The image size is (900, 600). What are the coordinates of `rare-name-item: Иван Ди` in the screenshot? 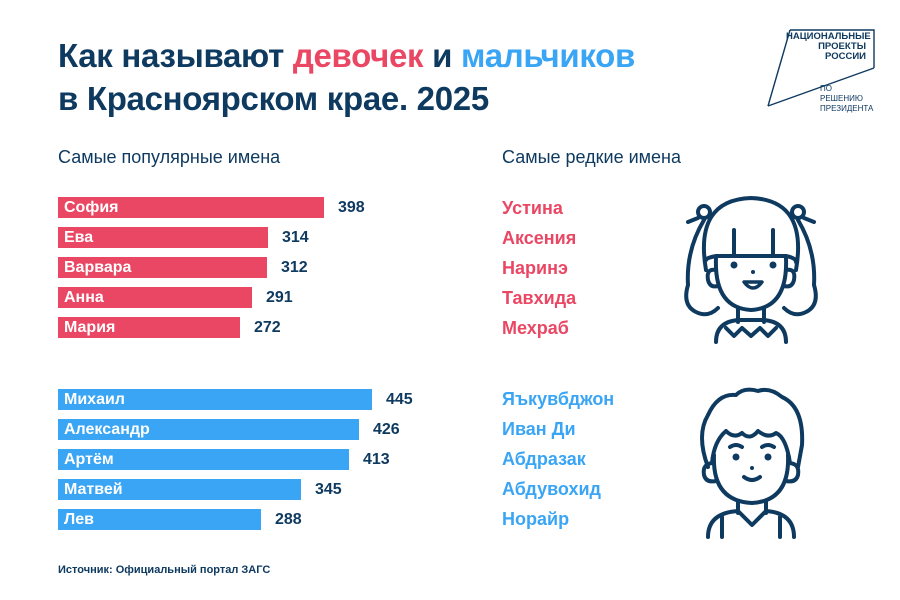 It's located at (539, 429).